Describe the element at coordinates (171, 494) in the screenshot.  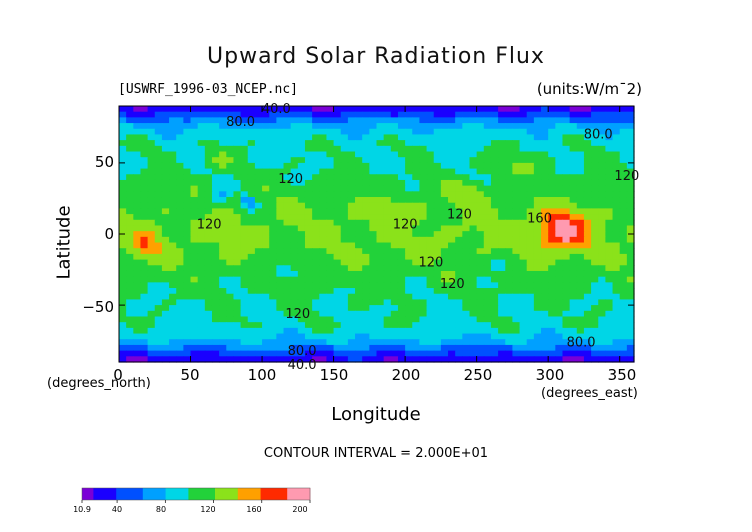
I see `colorbar-segment` at that location.